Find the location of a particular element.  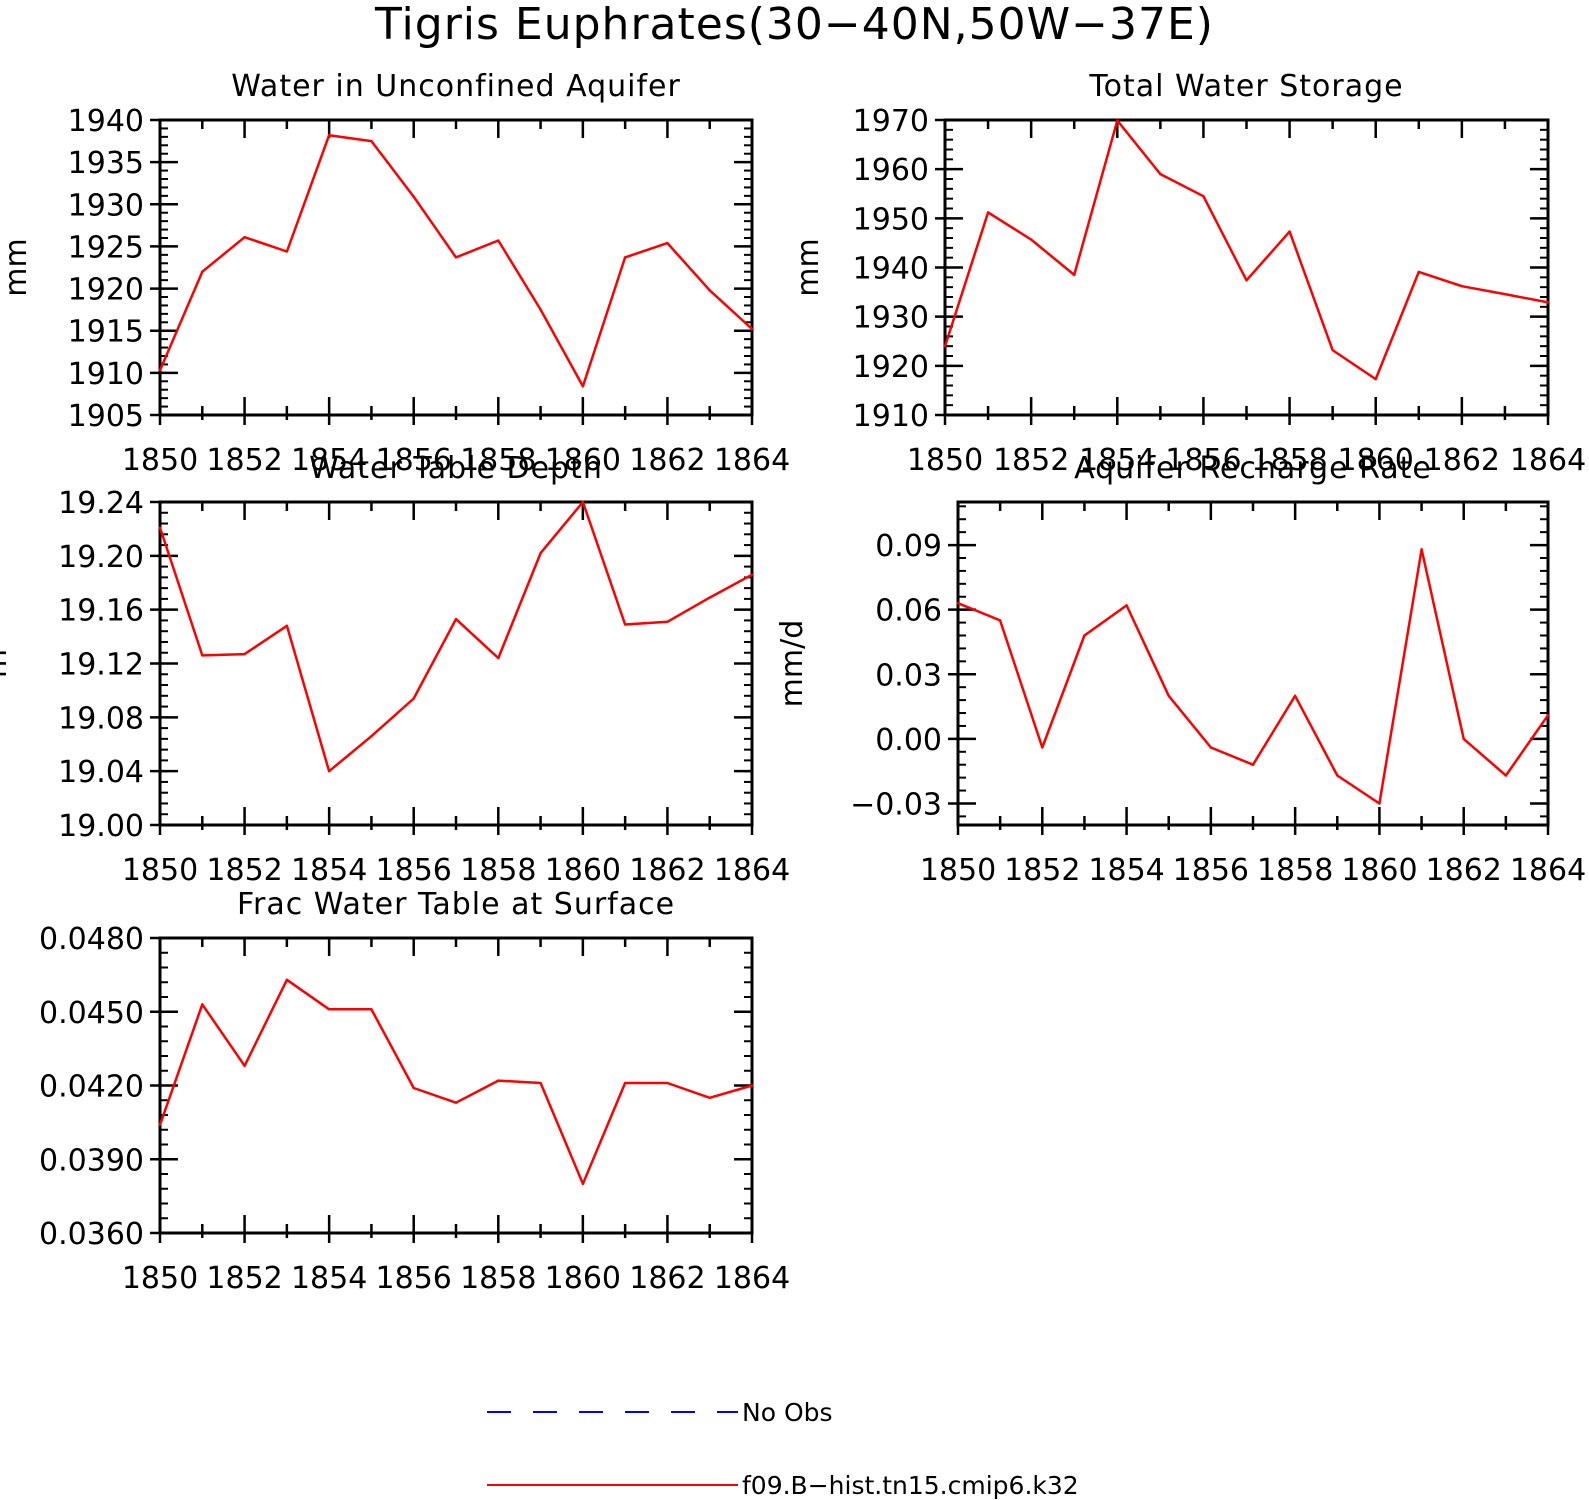

y-tick-label: 1970 is located at coordinates (891, 121).